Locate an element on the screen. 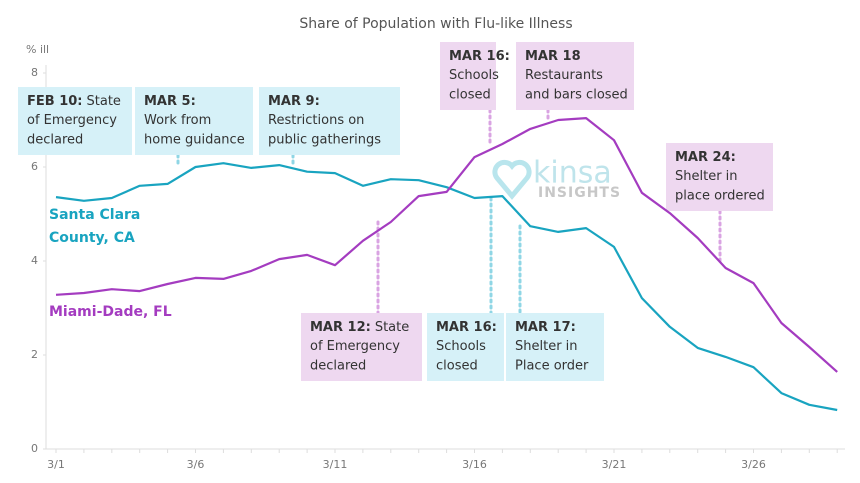  x-tick-label: 3/11 is located at coordinates (335, 464).